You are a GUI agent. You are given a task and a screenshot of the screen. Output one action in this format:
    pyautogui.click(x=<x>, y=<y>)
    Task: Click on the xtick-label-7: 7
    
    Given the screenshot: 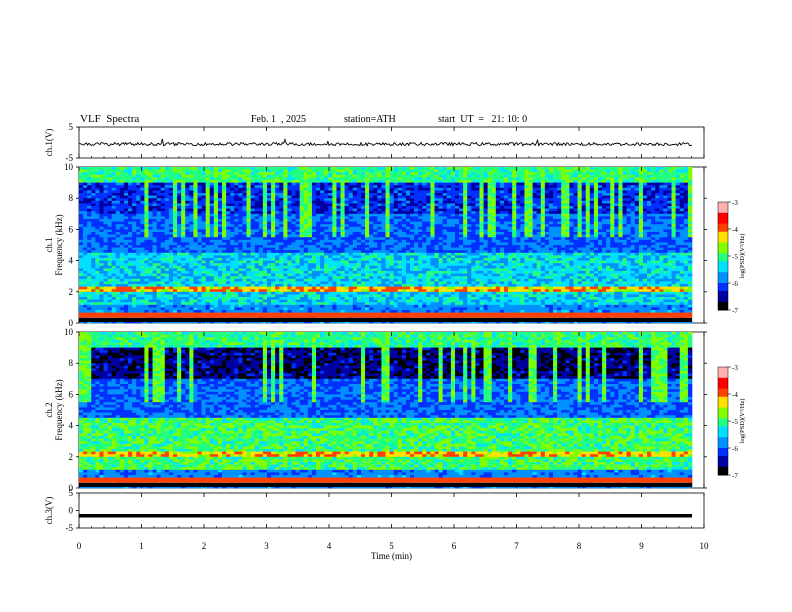 What is the action you would take?
    pyautogui.click(x=516, y=546)
    